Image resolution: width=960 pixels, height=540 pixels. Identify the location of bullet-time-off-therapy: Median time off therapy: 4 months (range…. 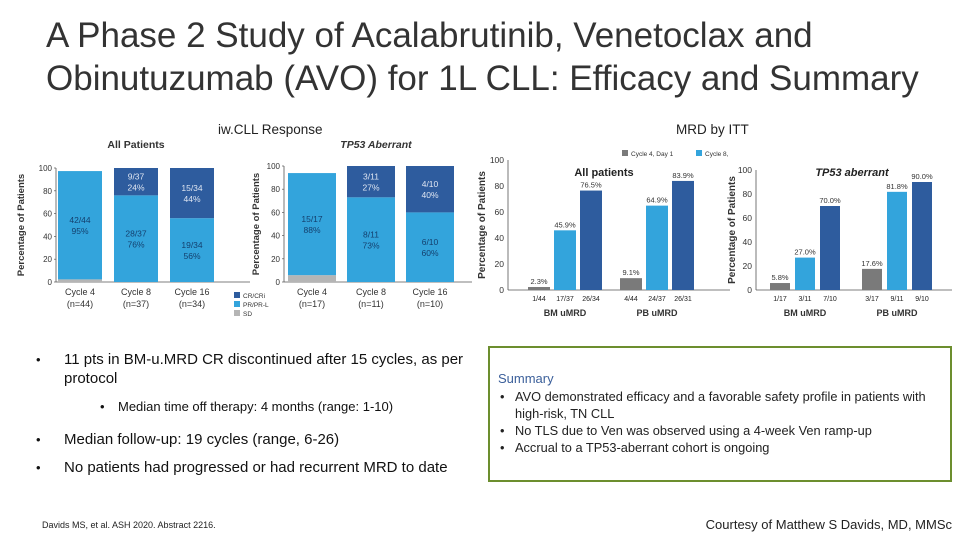
(250, 406).